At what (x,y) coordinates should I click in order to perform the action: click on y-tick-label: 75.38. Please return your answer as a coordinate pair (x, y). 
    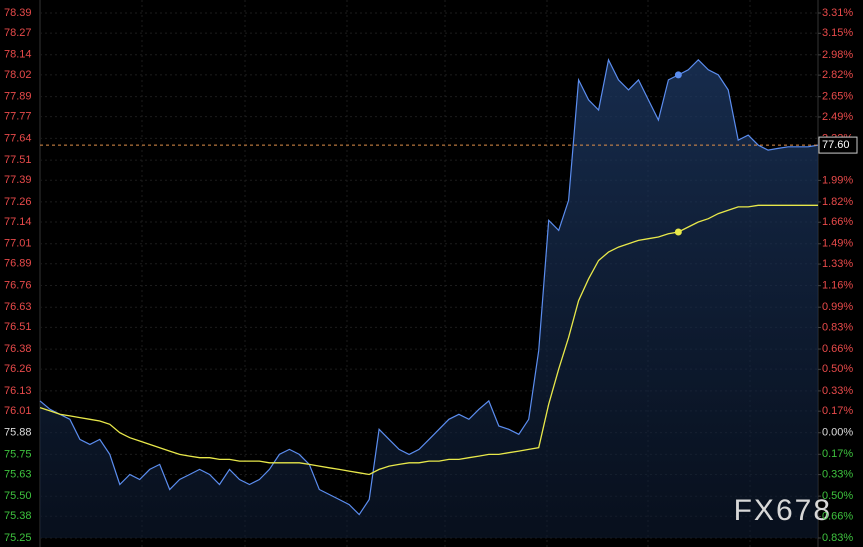
    Looking at the image, I should click on (18, 516).